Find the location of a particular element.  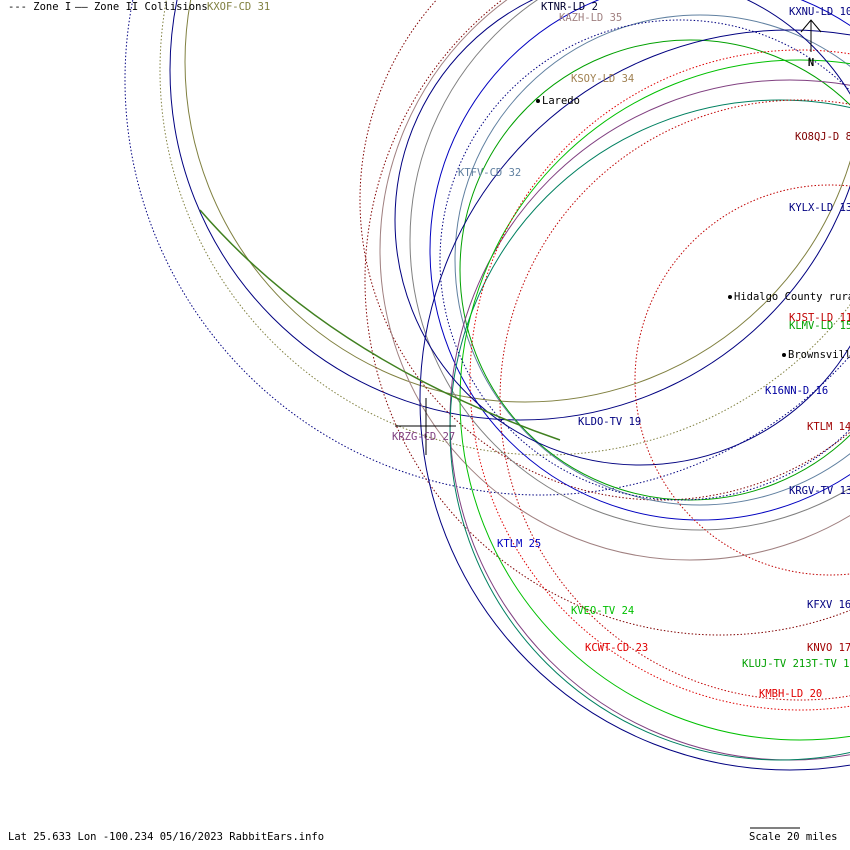

station-label: KAZH-LD 35 is located at coordinates (590, 18).